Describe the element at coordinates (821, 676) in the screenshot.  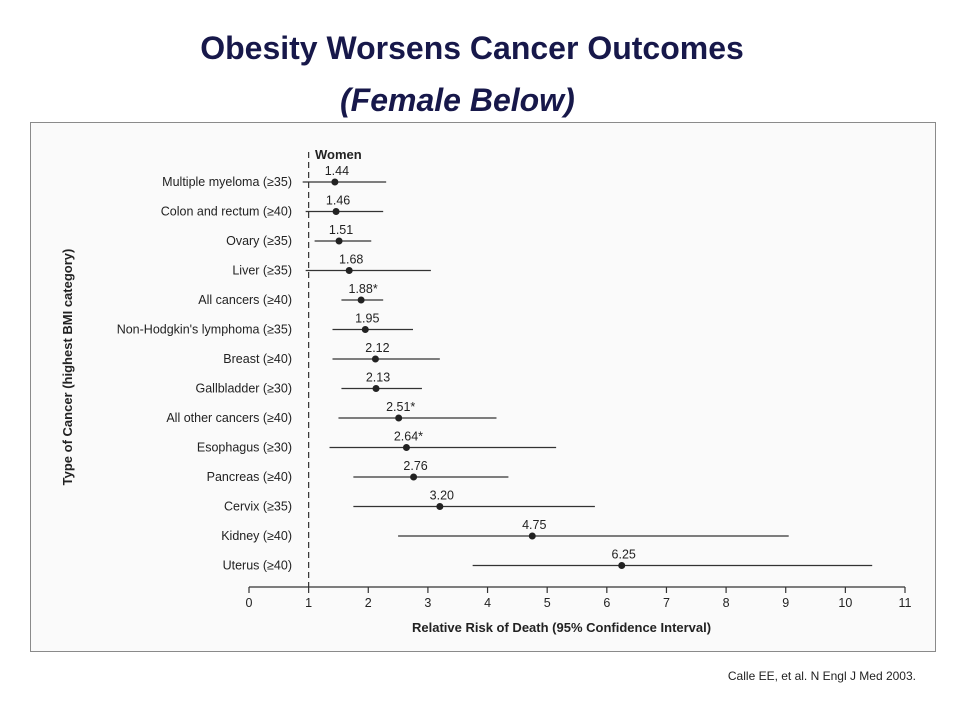
I see `citation: Calle EE, et al. N Engl J Med 2003.` at that location.